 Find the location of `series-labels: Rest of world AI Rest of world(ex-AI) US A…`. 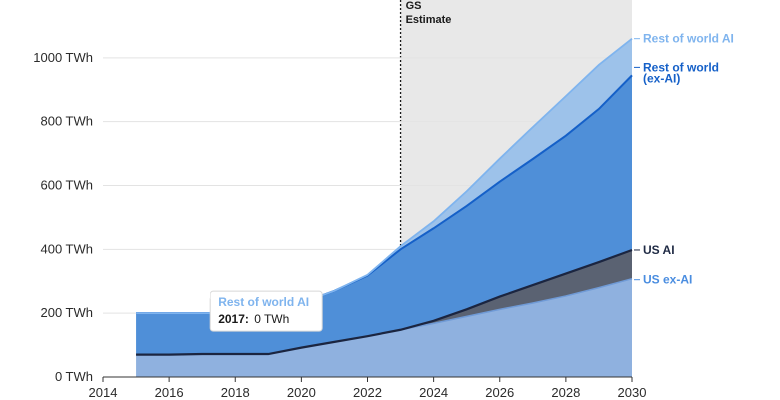

series-labels: Rest of world AI Rest of world(ex-AI) US A… is located at coordinates (684, 159).